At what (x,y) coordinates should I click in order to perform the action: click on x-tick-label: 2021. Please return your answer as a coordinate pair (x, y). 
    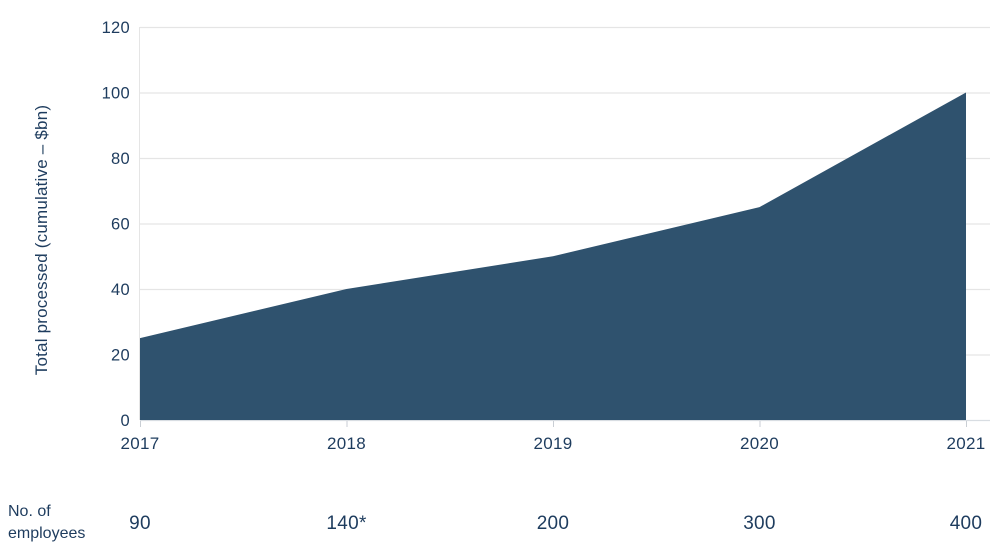
    Looking at the image, I should click on (965, 443).